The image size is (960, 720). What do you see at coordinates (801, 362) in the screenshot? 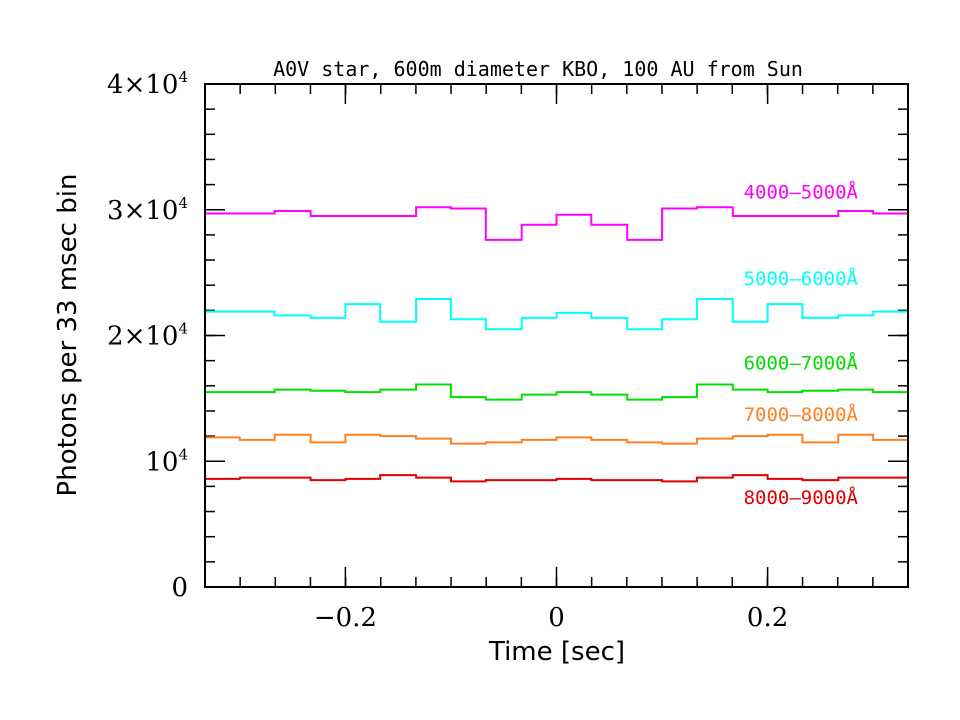
I see `series-label: 6000–7000Å` at bounding box center [801, 362].